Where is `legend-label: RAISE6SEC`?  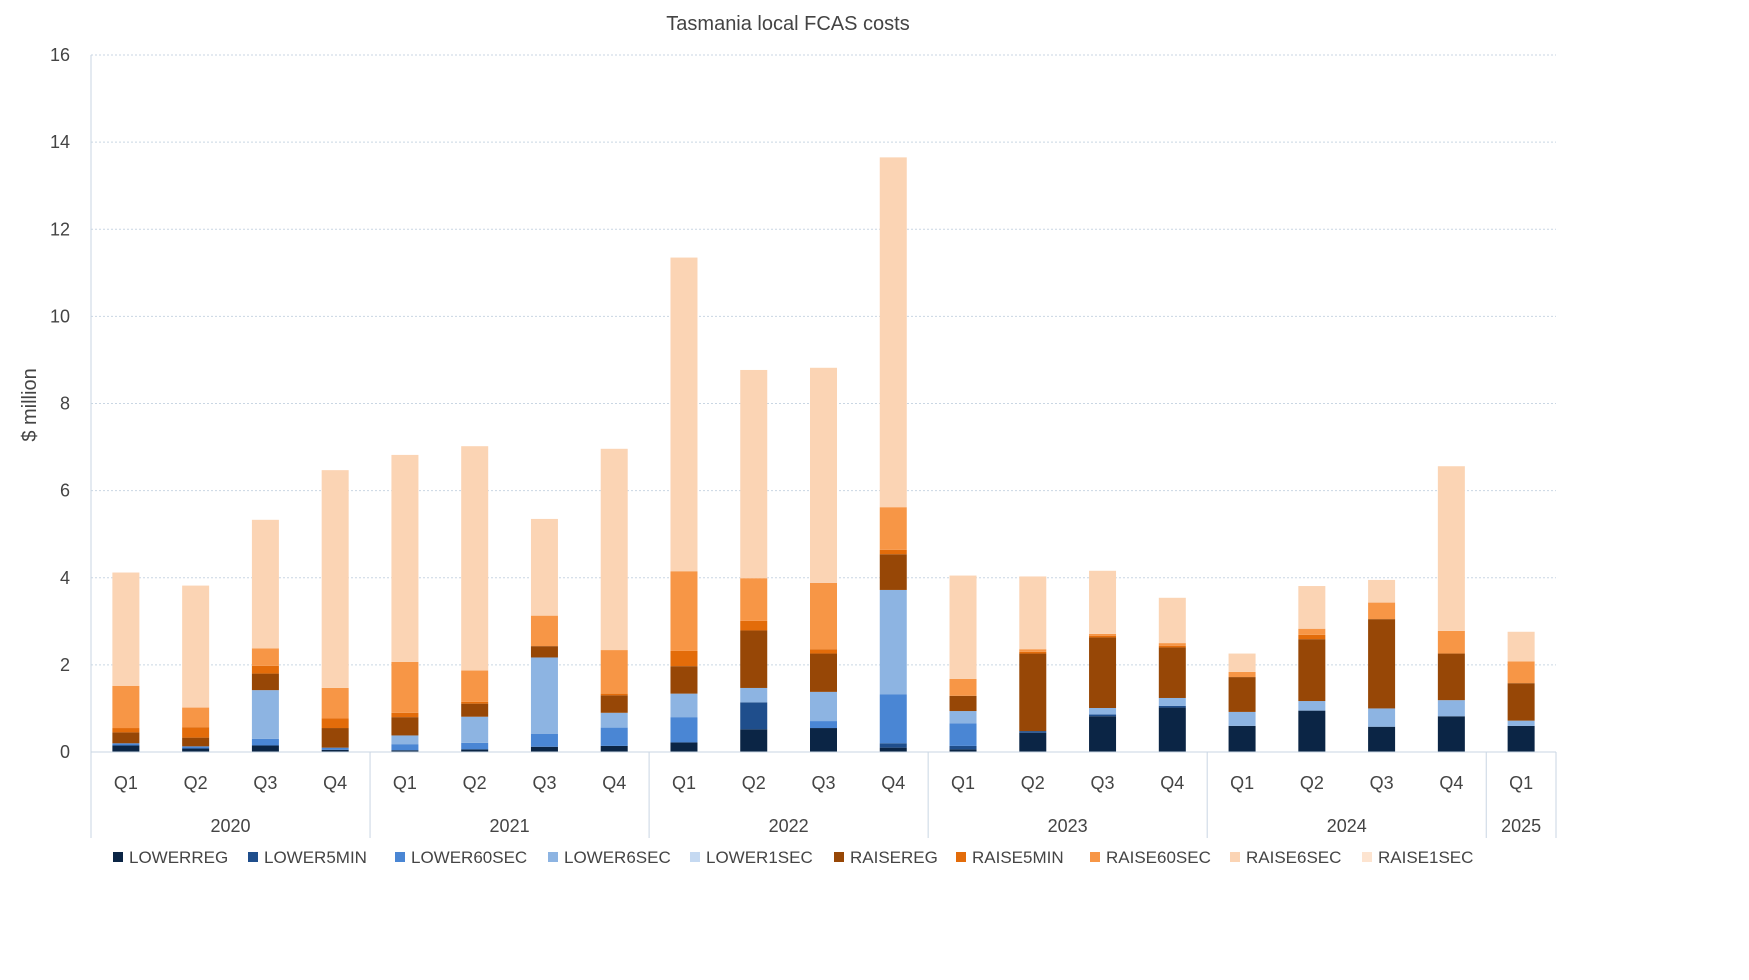 legend-label: RAISE6SEC is located at coordinates (1293, 857).